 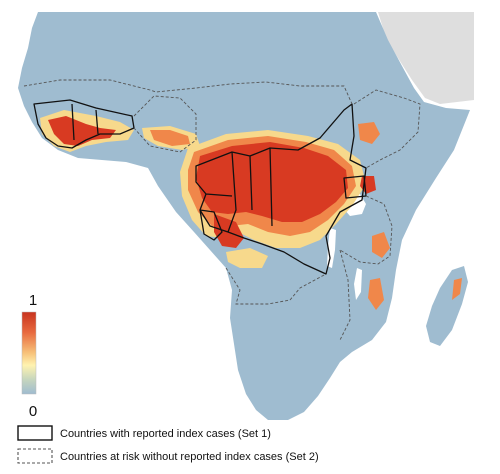 What do you see at coordinates (358, 284) in the screenshot?
I see `lake-malawi` at bounding box center [358, 284].